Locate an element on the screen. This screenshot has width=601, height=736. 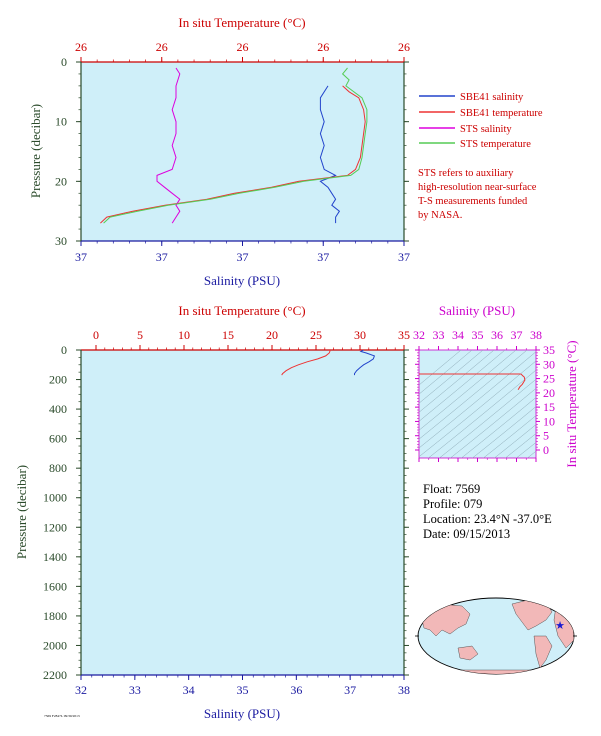
ts-temperature-tick-label: 20 is located at coordinates (549, 393).